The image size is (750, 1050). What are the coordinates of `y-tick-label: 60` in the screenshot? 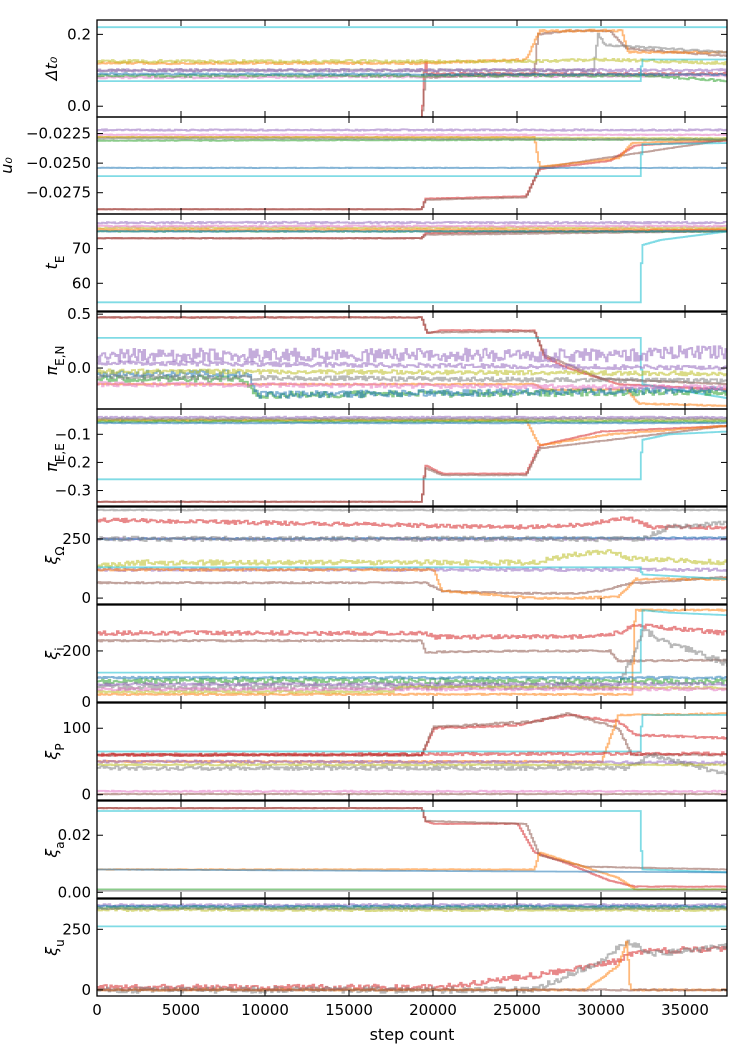 It's located at (81, 283).